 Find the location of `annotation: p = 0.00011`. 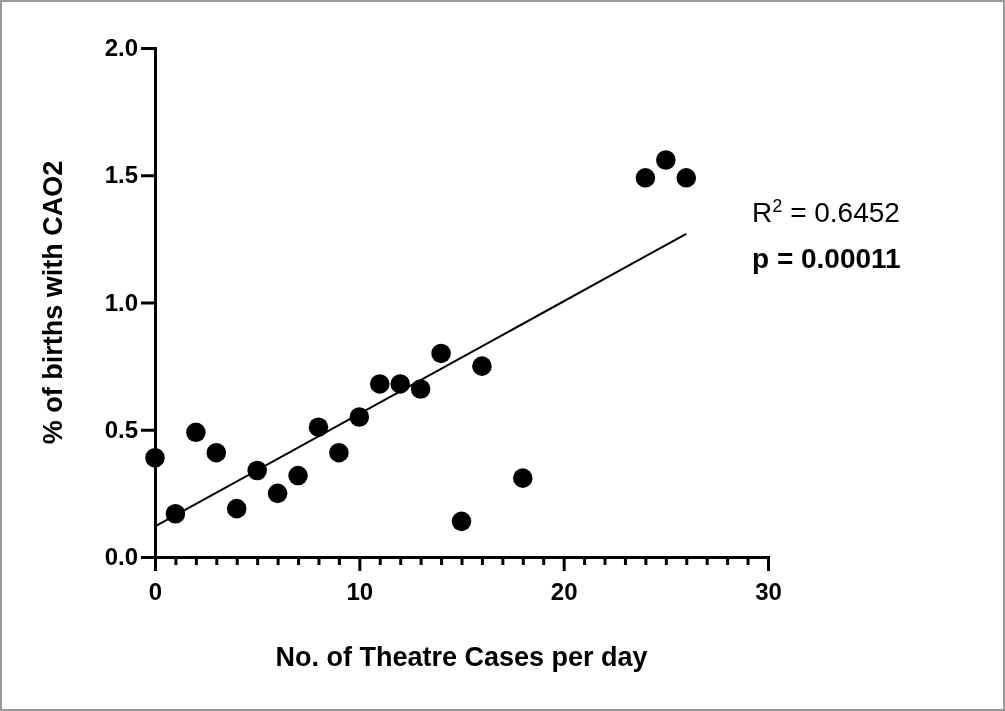

annotation: p = 0.00011 is located at coordinates (826, 258).